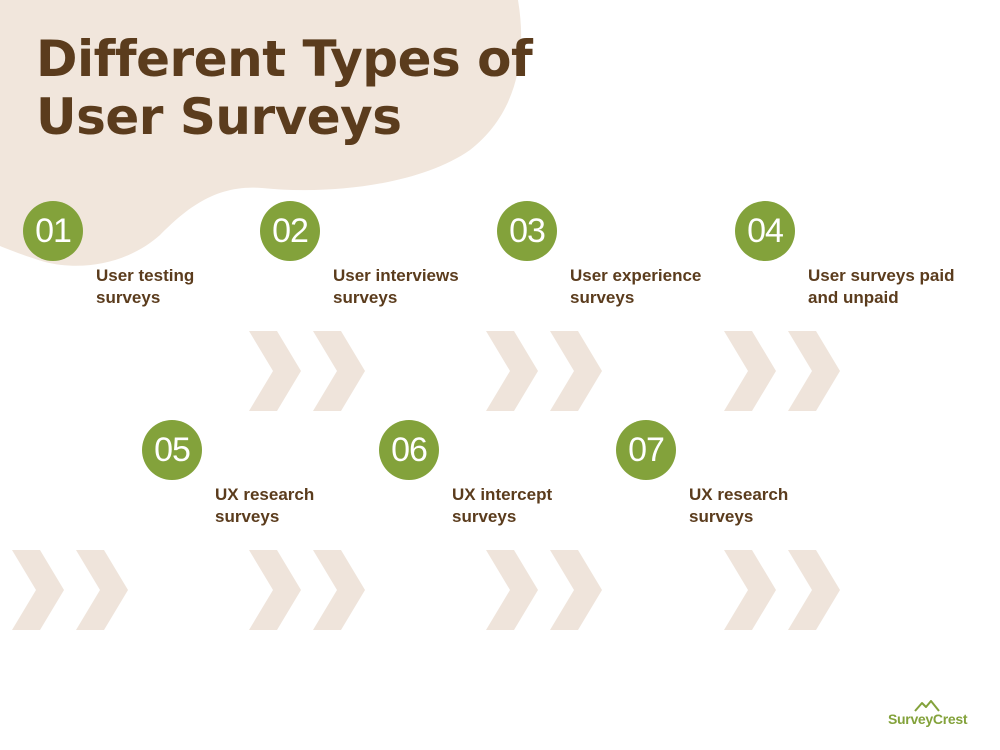 The height and width of the screenshot is (750, 1000). What do you see at coordinates (646, 450) in the screenshot?
I see `step-number-badge: 07` at bounding box center [646, 450].